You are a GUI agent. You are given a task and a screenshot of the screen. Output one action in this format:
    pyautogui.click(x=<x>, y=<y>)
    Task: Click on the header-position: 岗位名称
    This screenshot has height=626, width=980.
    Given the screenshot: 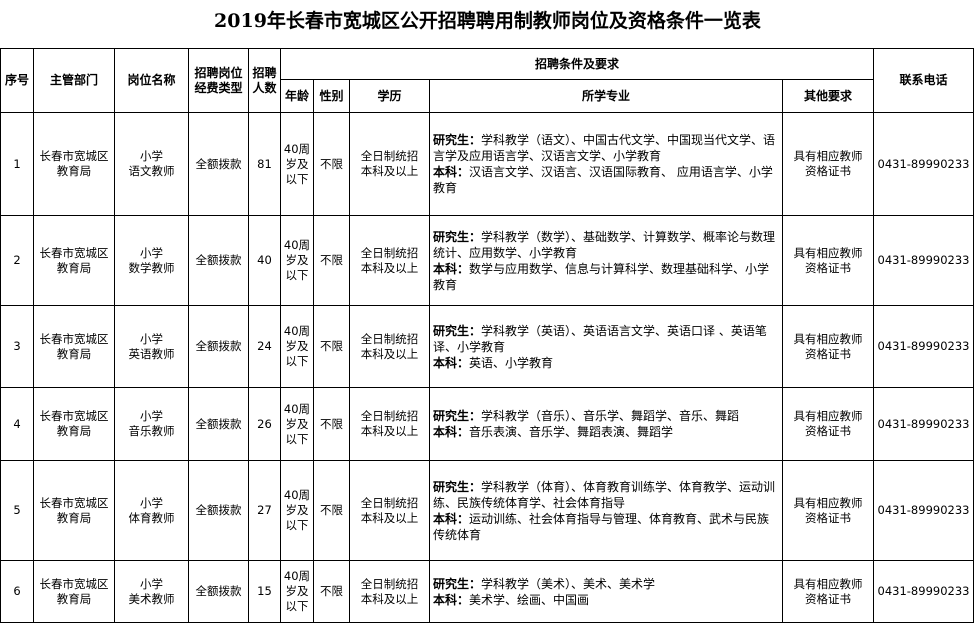 What is the action you would take?
    pyautogui.click(x=151, y=80)
    